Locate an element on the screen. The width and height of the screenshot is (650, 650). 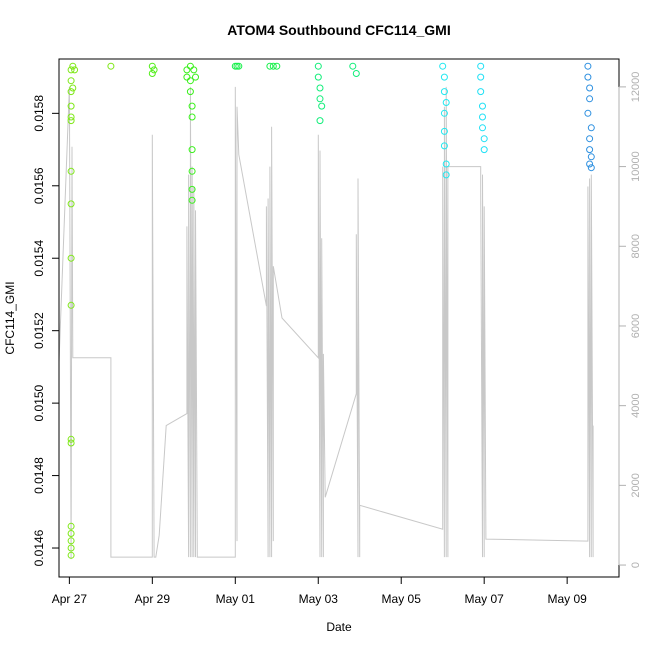
x-tick-label: May 05 is located at coordinates (402, 599).